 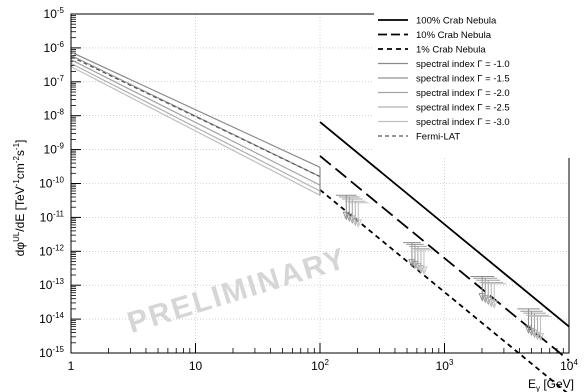 I want to click on legend-label: 1% Crab Nebula, so click(x=451, y=50).